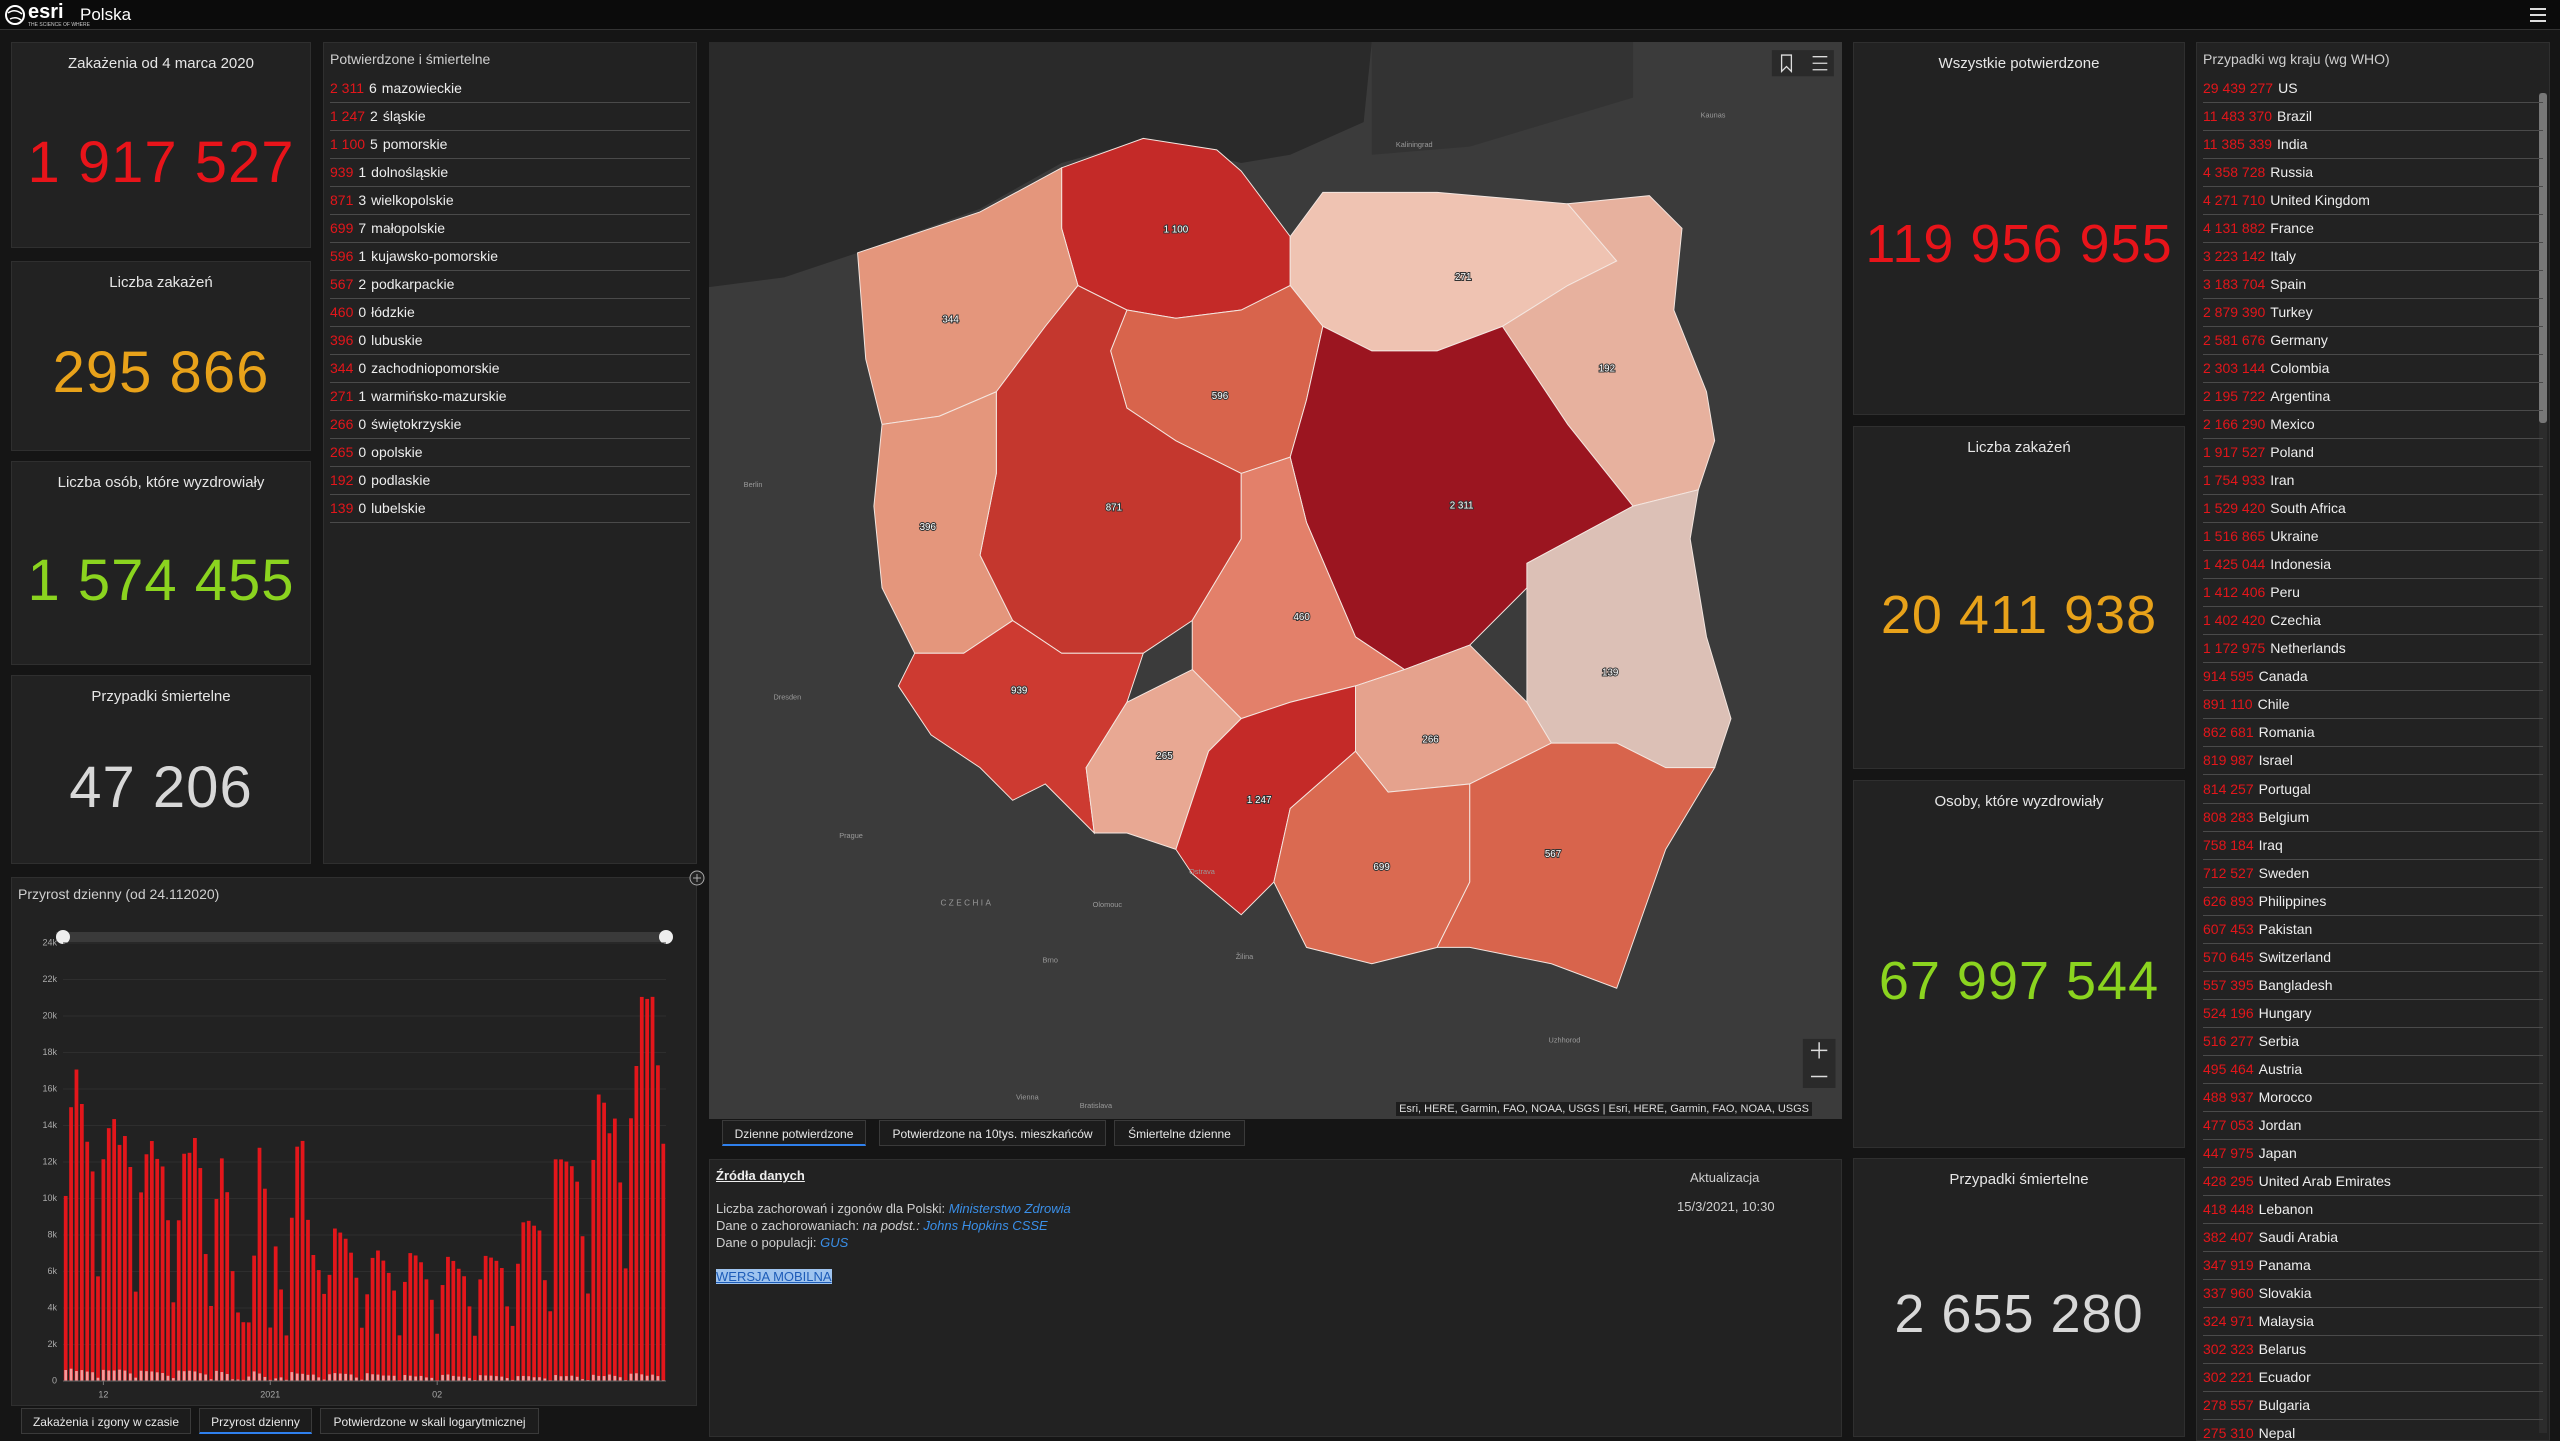 This screenshot has width=2560, height=1441. Describe the element at coordinates (834, 1242) in the screenshot. I see `source-link: GUS` at that location.